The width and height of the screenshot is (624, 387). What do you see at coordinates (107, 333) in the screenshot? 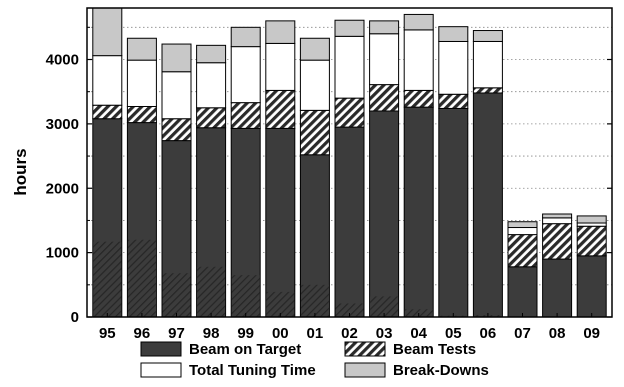
I see `x-tick-label: 95` at bounding box center [107, 333].